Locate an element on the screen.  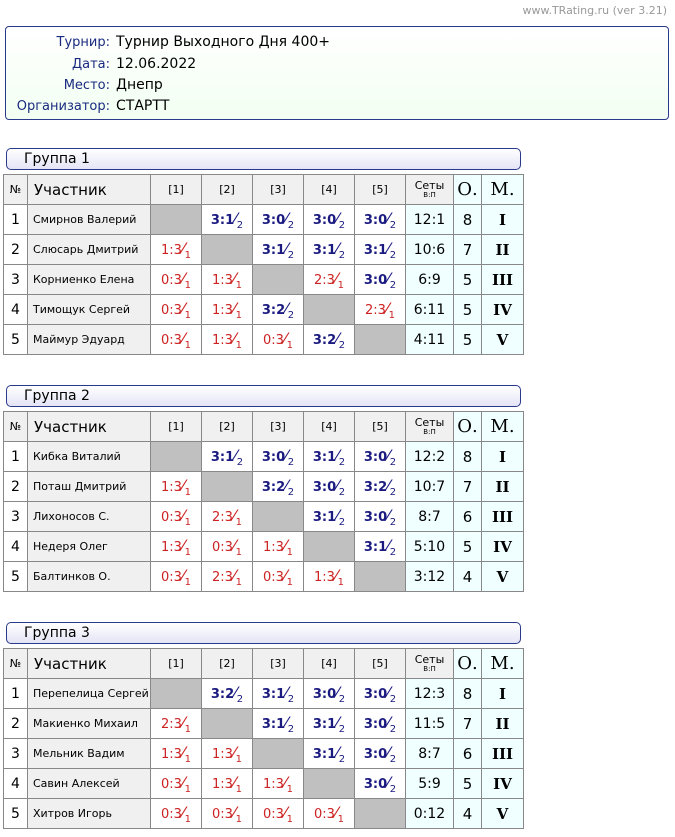
row-num: 5 is located at coordinates (15, 813).